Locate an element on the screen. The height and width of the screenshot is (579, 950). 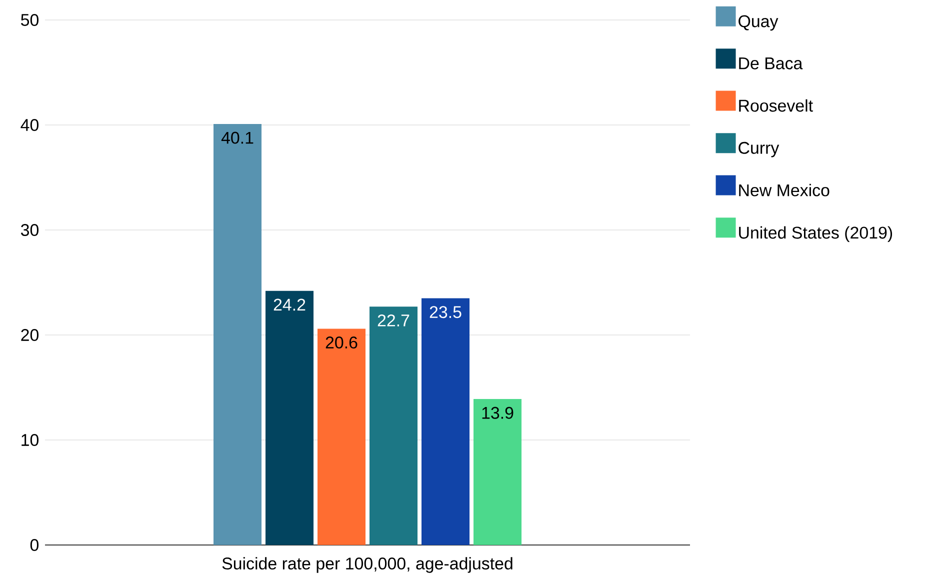
y-tick-label: 0 is located at coordinates (34, 544).